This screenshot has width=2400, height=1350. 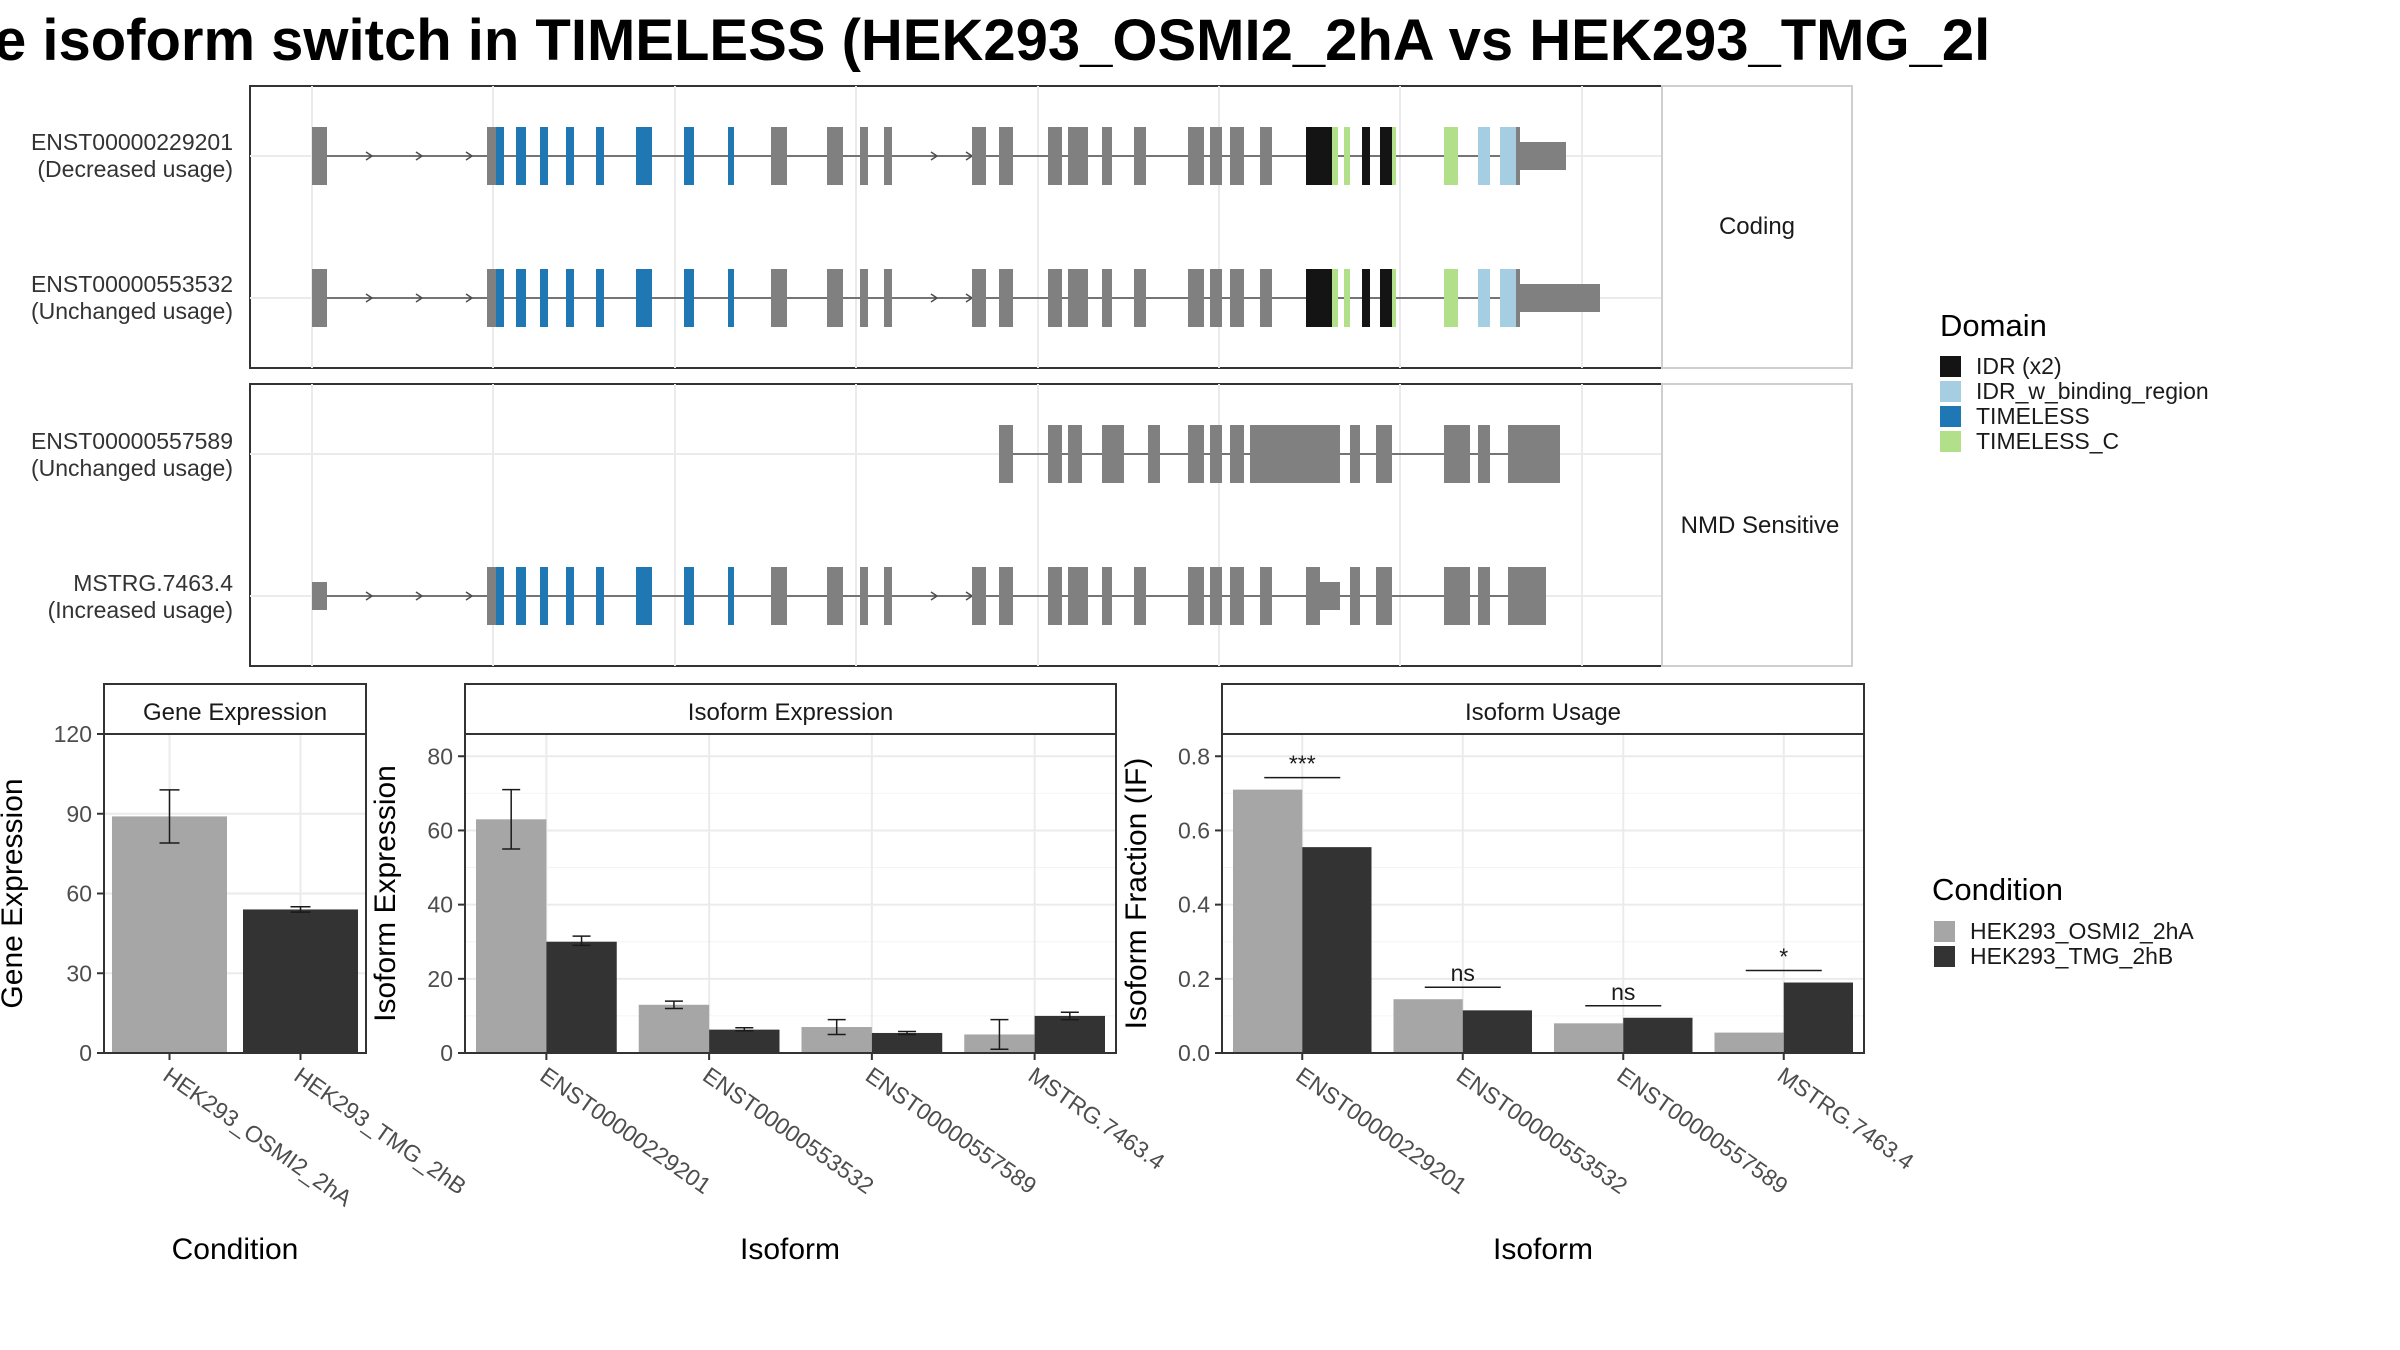 I want to click on significance-label: ns, so click(x=1463, y=973).